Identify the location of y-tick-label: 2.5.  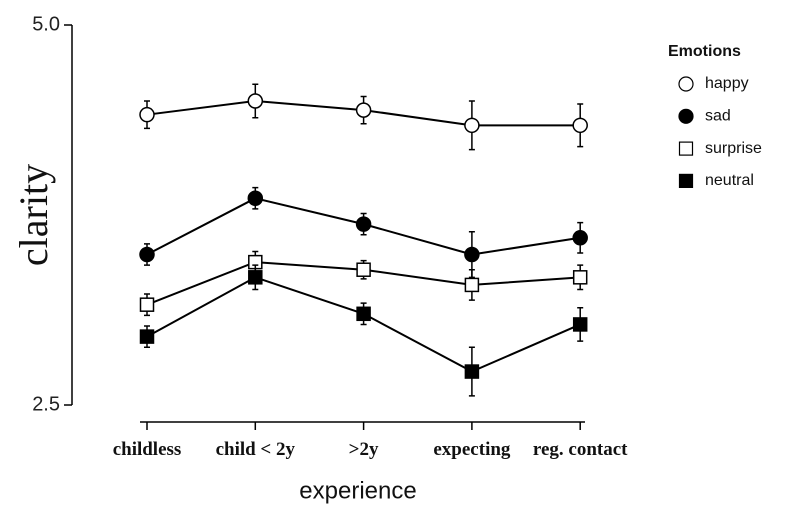
(46, 404).